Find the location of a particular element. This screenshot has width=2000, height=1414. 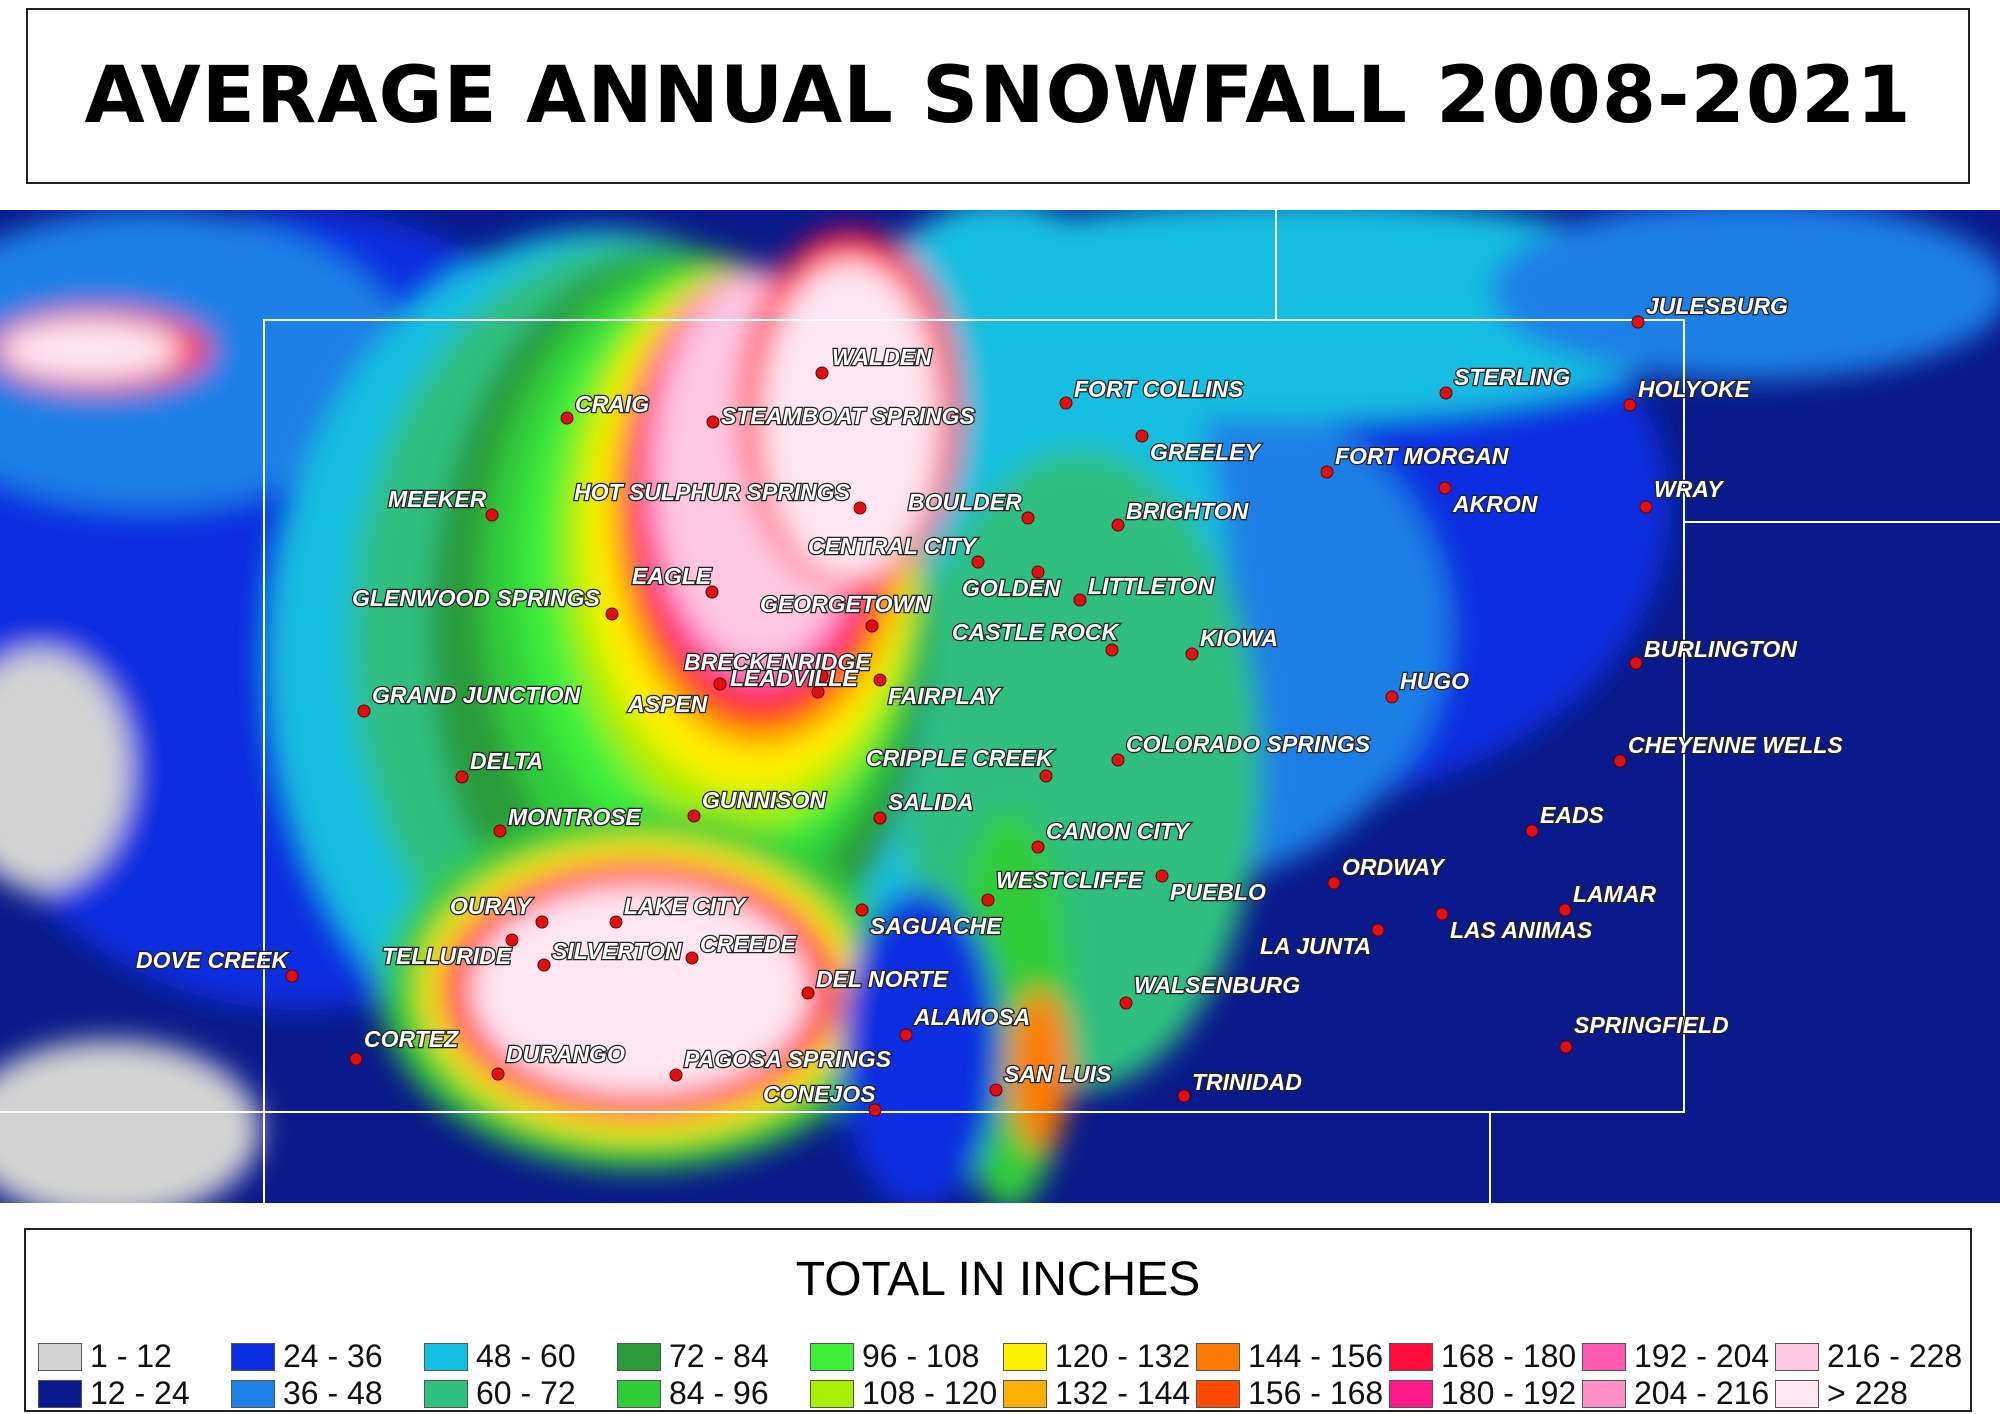

city-marker-castle-rock is located at coordinates (1112, 650).